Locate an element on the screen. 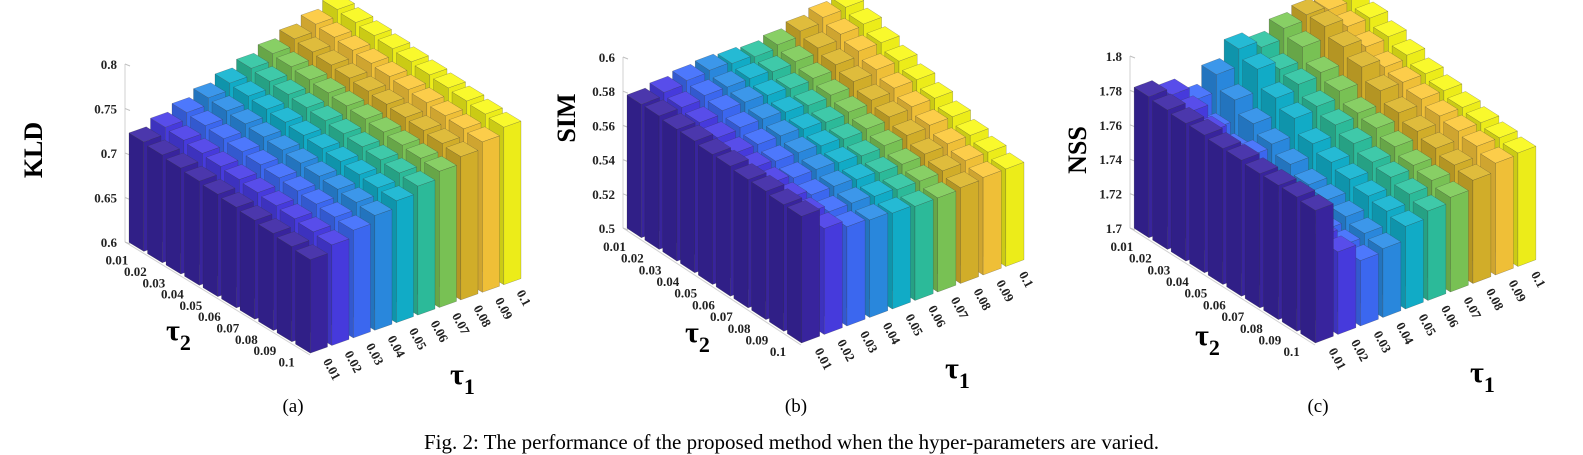  z-tick-label: 0.75 is located at coordinates (105, 109).